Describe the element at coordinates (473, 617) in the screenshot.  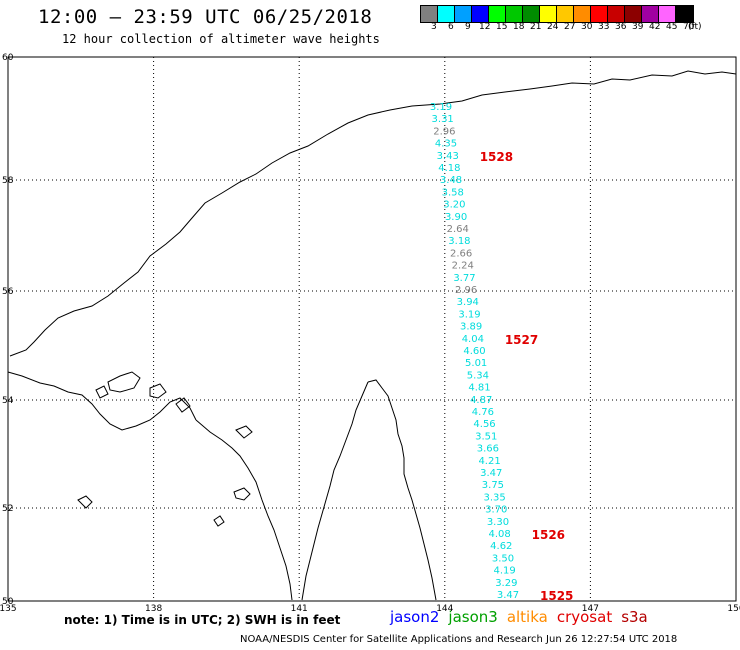
I see `satellite-legend-item: jason3` at that location.